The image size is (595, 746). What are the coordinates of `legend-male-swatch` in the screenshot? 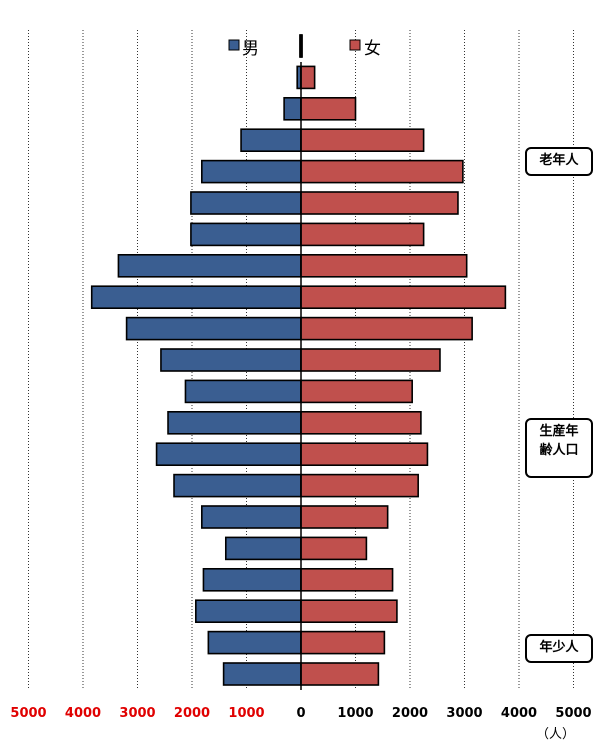 It's located at (234, 45).